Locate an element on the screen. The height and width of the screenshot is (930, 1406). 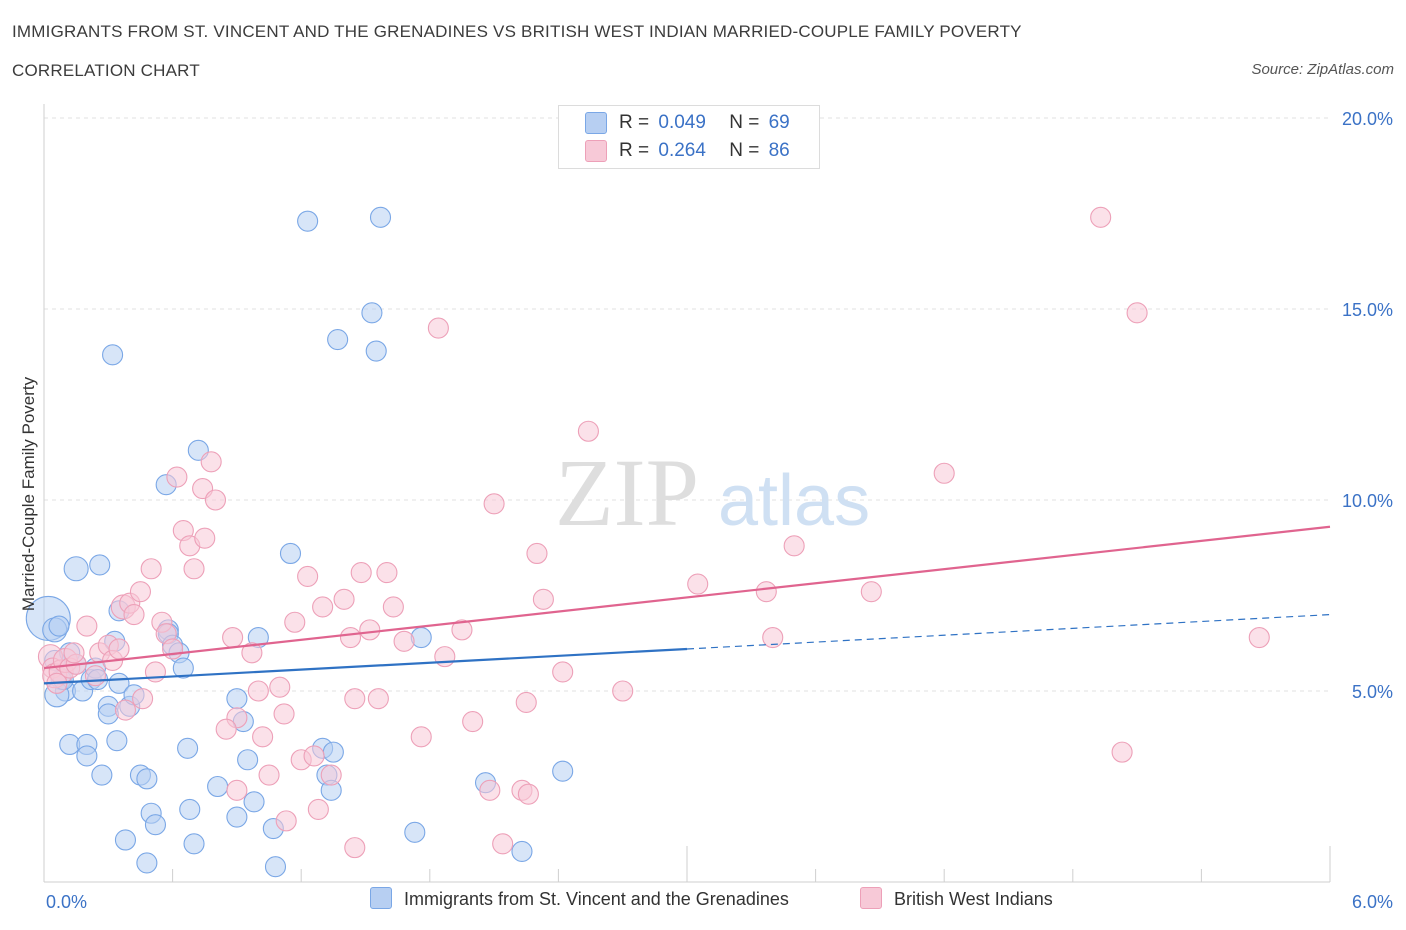
legend-r-value-pink: 0.264 is located at coordinates (682, 151).